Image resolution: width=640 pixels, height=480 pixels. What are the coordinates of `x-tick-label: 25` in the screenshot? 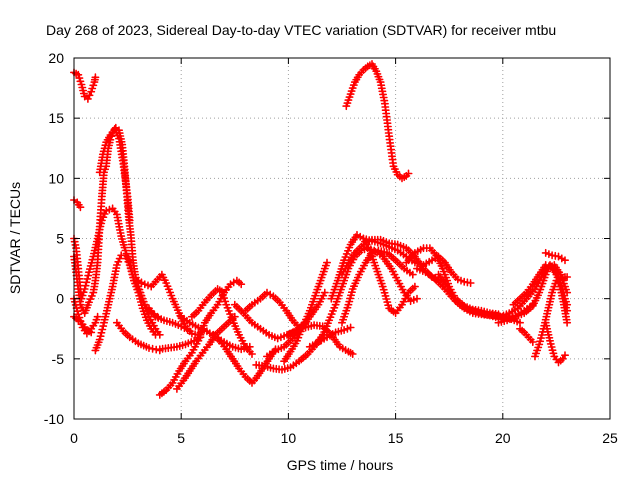 It's located at (610, 438).